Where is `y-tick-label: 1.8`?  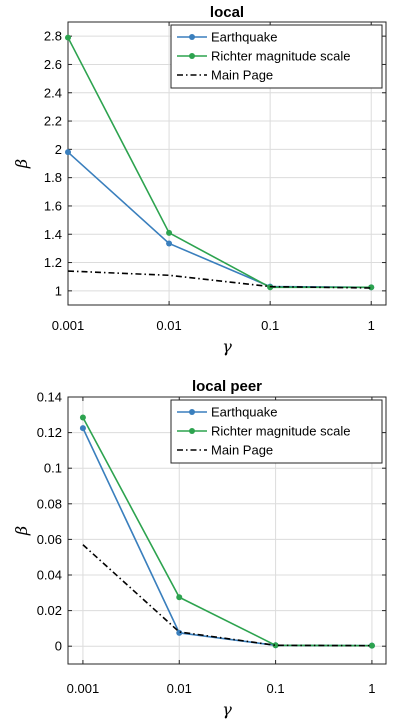 y-tick-label: 1.8 is located at coordinates (53, 177).